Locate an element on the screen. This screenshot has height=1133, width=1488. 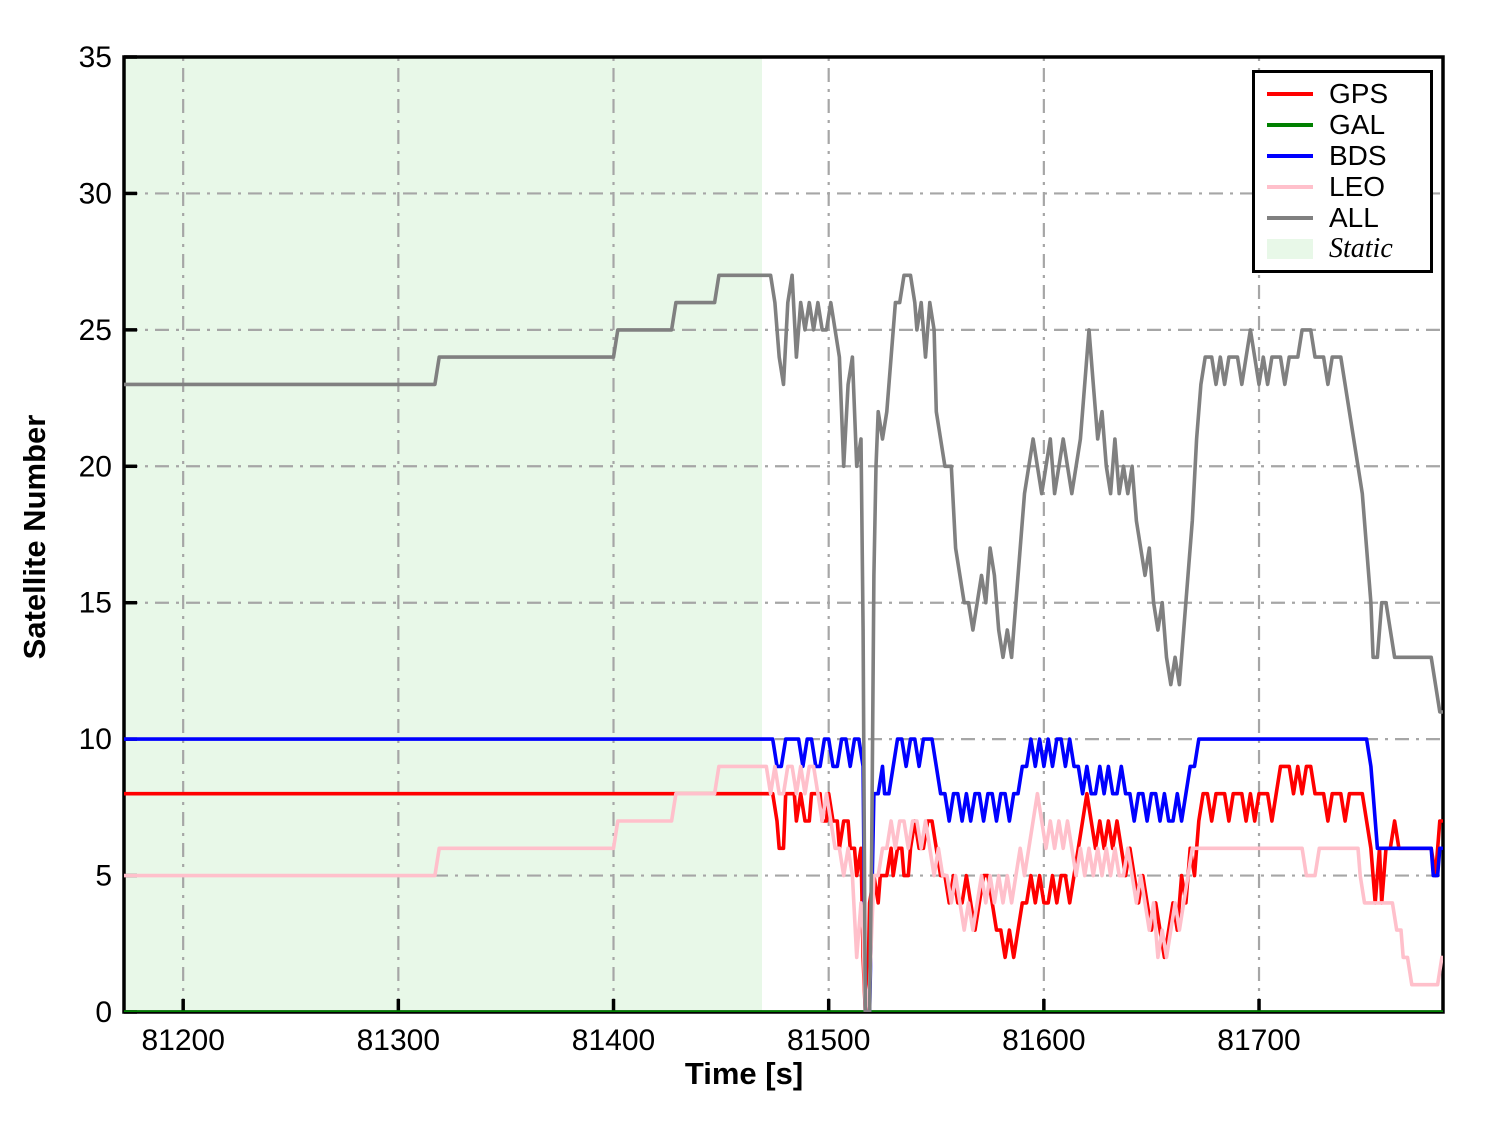
y-tick-label: 20 is located at coordinates (95, 466).